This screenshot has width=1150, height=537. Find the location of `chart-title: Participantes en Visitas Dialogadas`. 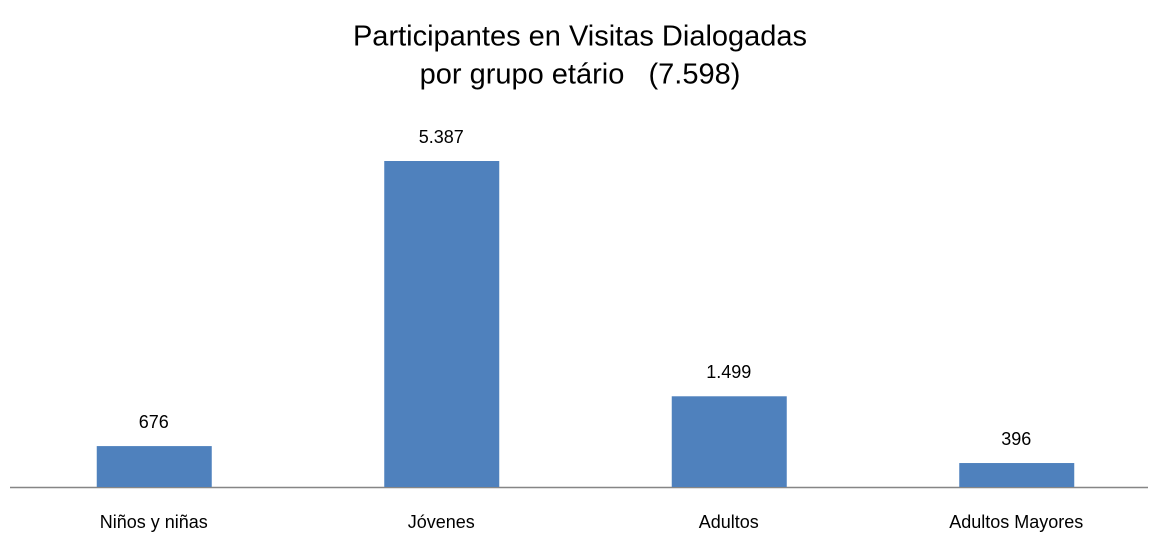

chart-title: Participantes en Visitas Dialogadas is located at coordinates (580, 37).